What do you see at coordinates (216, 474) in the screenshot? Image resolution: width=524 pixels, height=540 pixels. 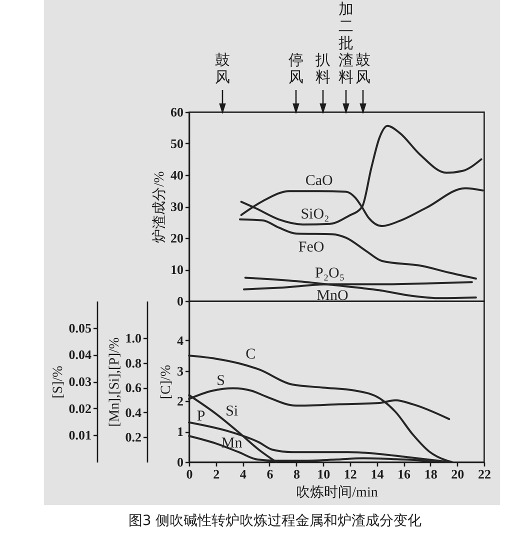 I see `x-tick-label: 2` at bounding box center [216, 474].